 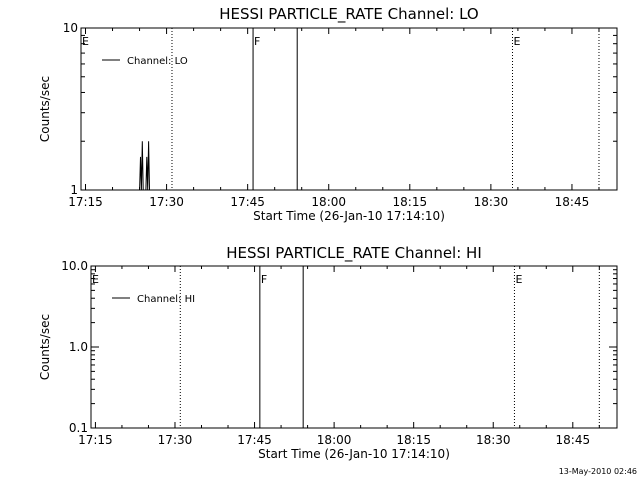 What do you see at coordinates (144, 166) in the screenshot?
I see `series-line` at bounding box center [144, 166].